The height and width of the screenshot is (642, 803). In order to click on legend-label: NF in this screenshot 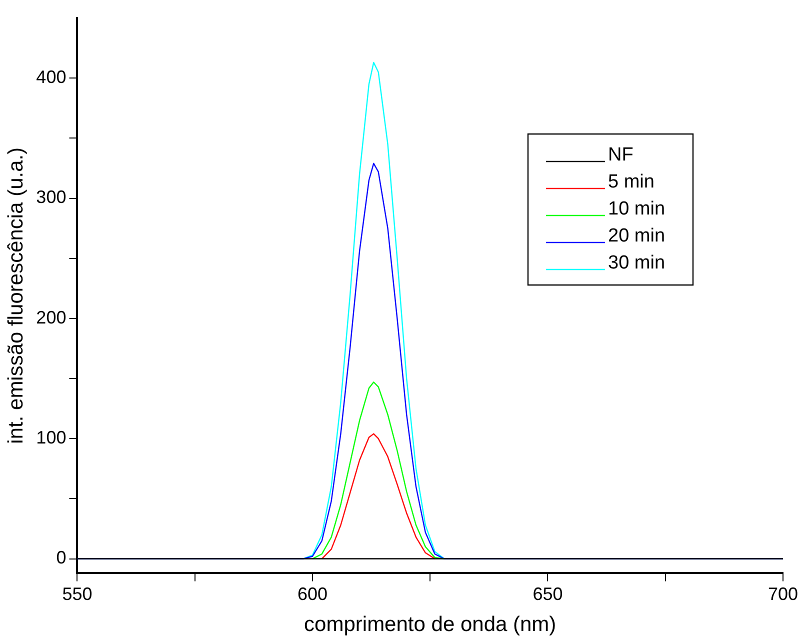, I will do `click(621, 155)`.